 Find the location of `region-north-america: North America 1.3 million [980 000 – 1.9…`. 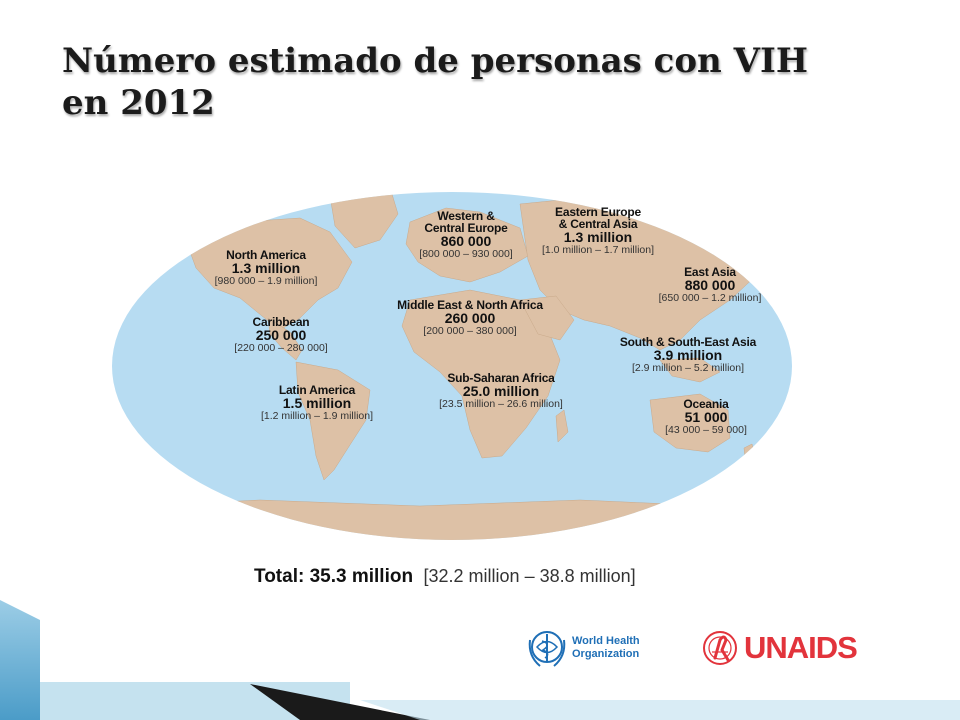

region-north-america: North America 1.3 million [980 000 – 1.9… is located at coordinates (266, 268).